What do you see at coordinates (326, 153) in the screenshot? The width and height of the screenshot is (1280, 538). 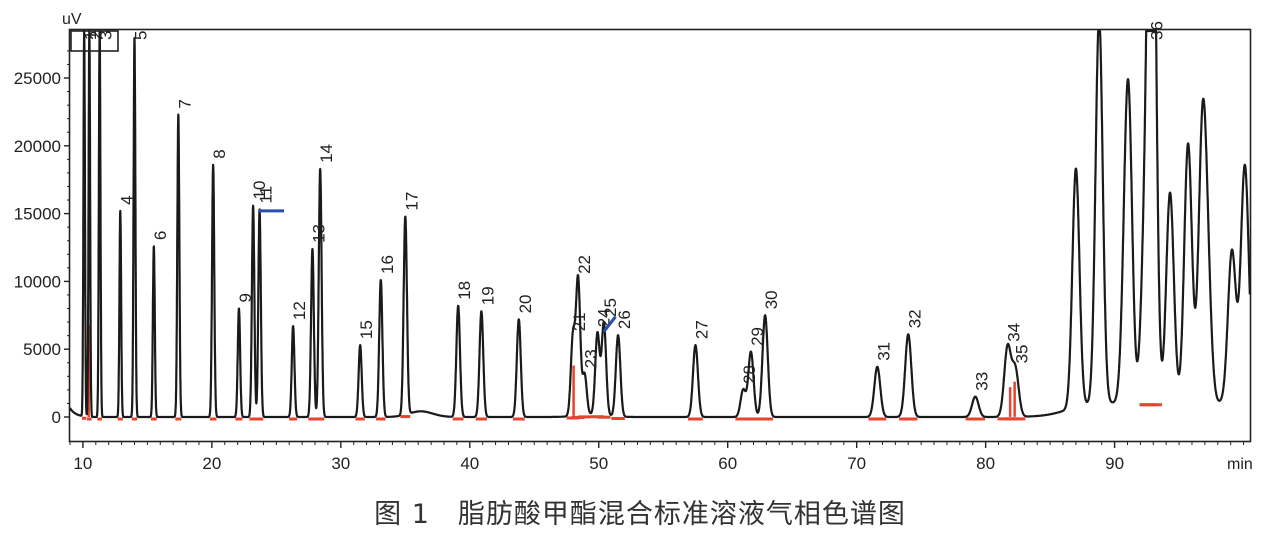 I see `peak-label: 14` at bounding box center [326, 153].